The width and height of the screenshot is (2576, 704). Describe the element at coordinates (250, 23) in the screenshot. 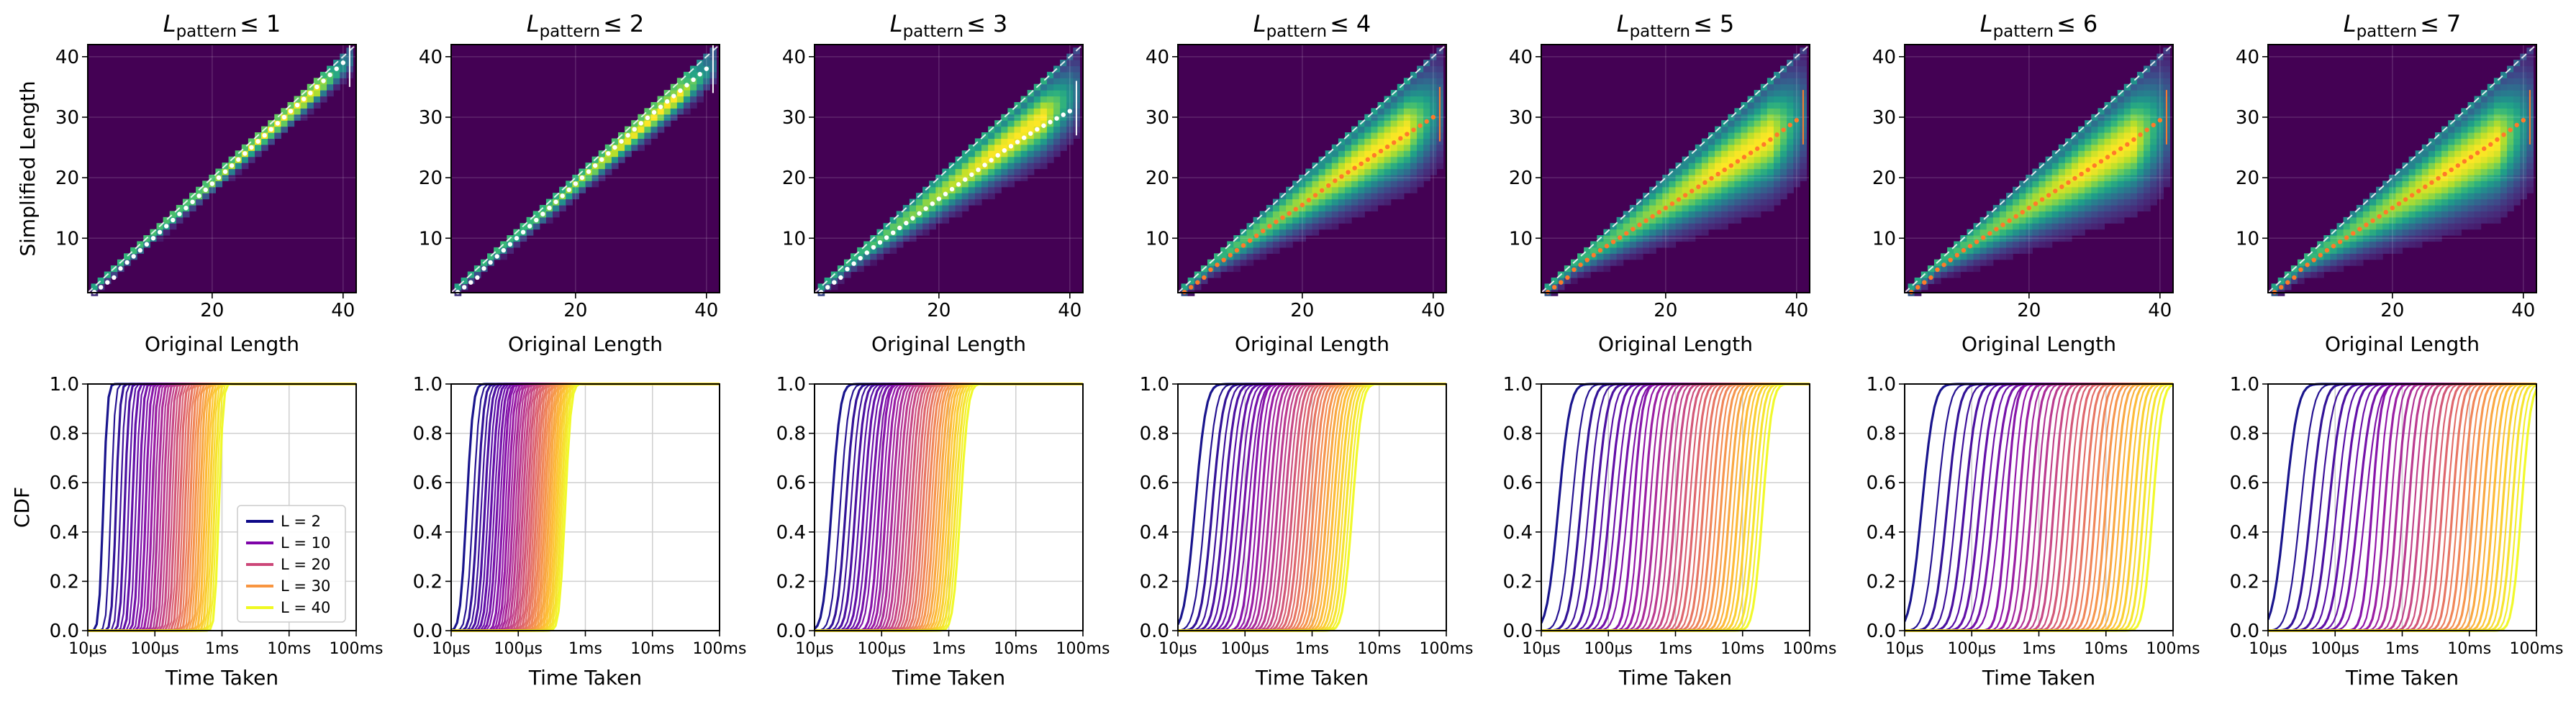

I see `title-relation: ≤` at that location.